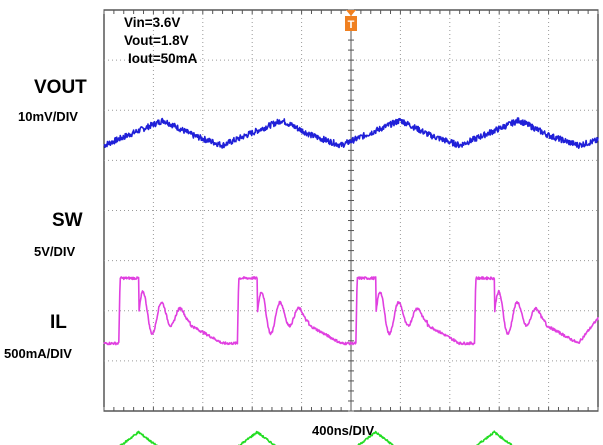 The image size is (603, 445). What do you see at coordinates (152, 22) in the screenshot?
I see `annotation-vin: Vin=3.6V` at bounding box center [152, 22].